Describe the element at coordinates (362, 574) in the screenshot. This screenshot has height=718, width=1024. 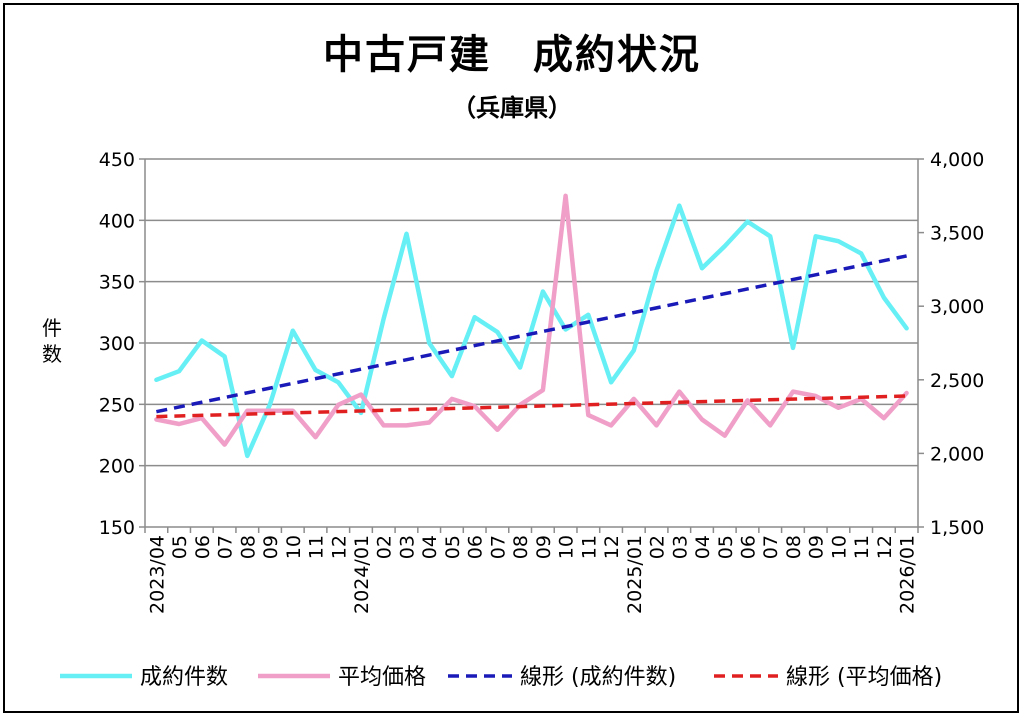
I see `x-tick-label: 2024/01` at that location.